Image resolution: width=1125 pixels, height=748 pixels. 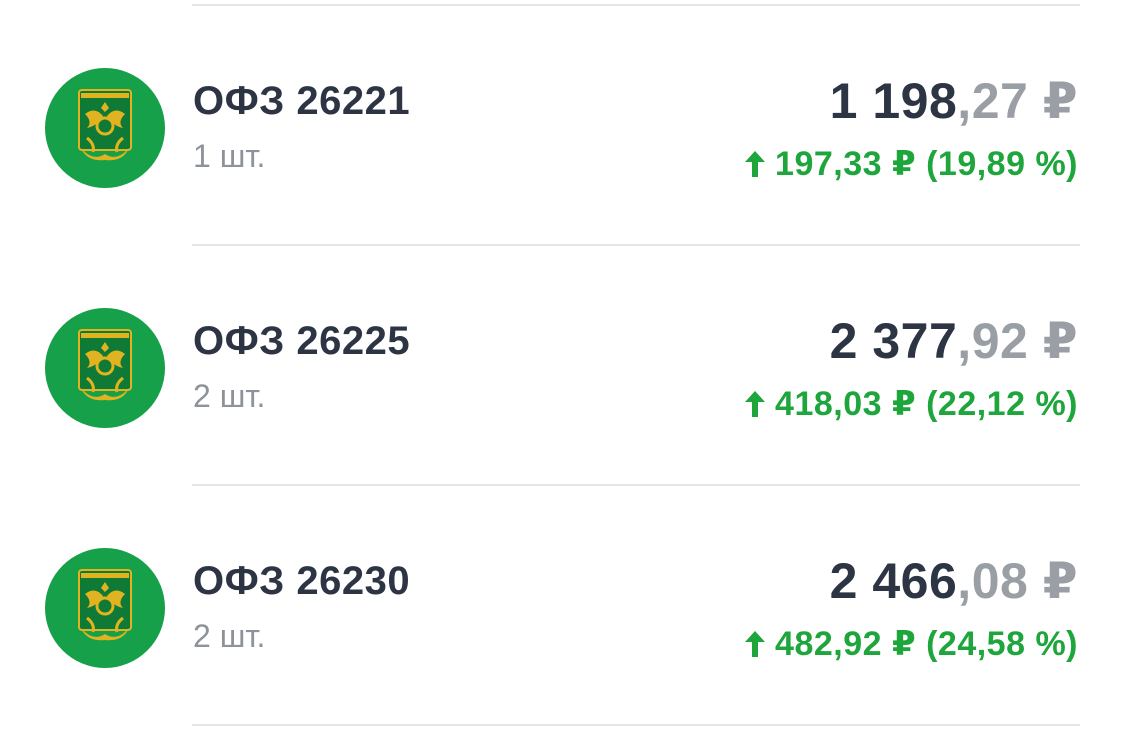 I want to click on bond-change: 418,03 ₽ (22,12 %), so click(x=910, y=404).